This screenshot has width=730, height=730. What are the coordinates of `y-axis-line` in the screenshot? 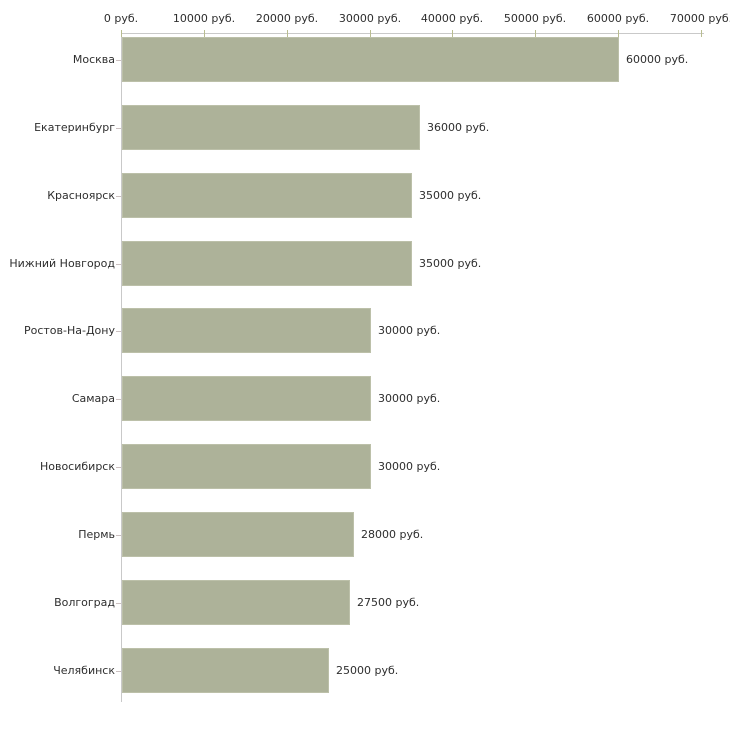 It's located at (121, 367).